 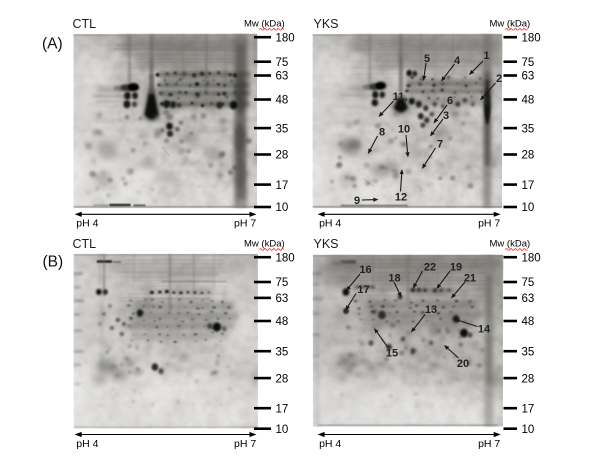 I want to click on svg-text: 13, so click(x=431, y=310).